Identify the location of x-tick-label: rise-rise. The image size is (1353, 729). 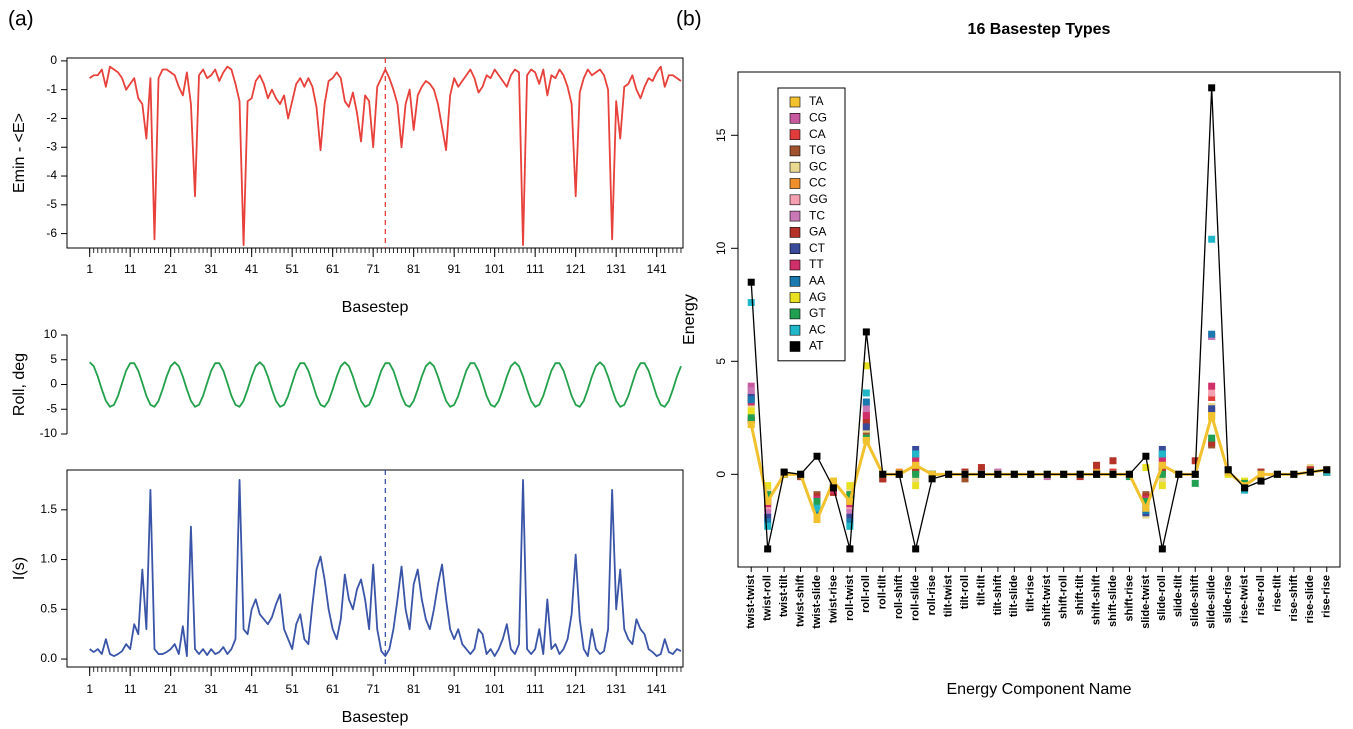
(1327, 596).